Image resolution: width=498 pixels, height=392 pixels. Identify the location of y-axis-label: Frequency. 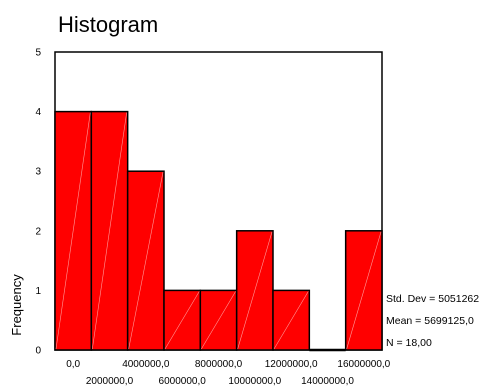
(16, 305).